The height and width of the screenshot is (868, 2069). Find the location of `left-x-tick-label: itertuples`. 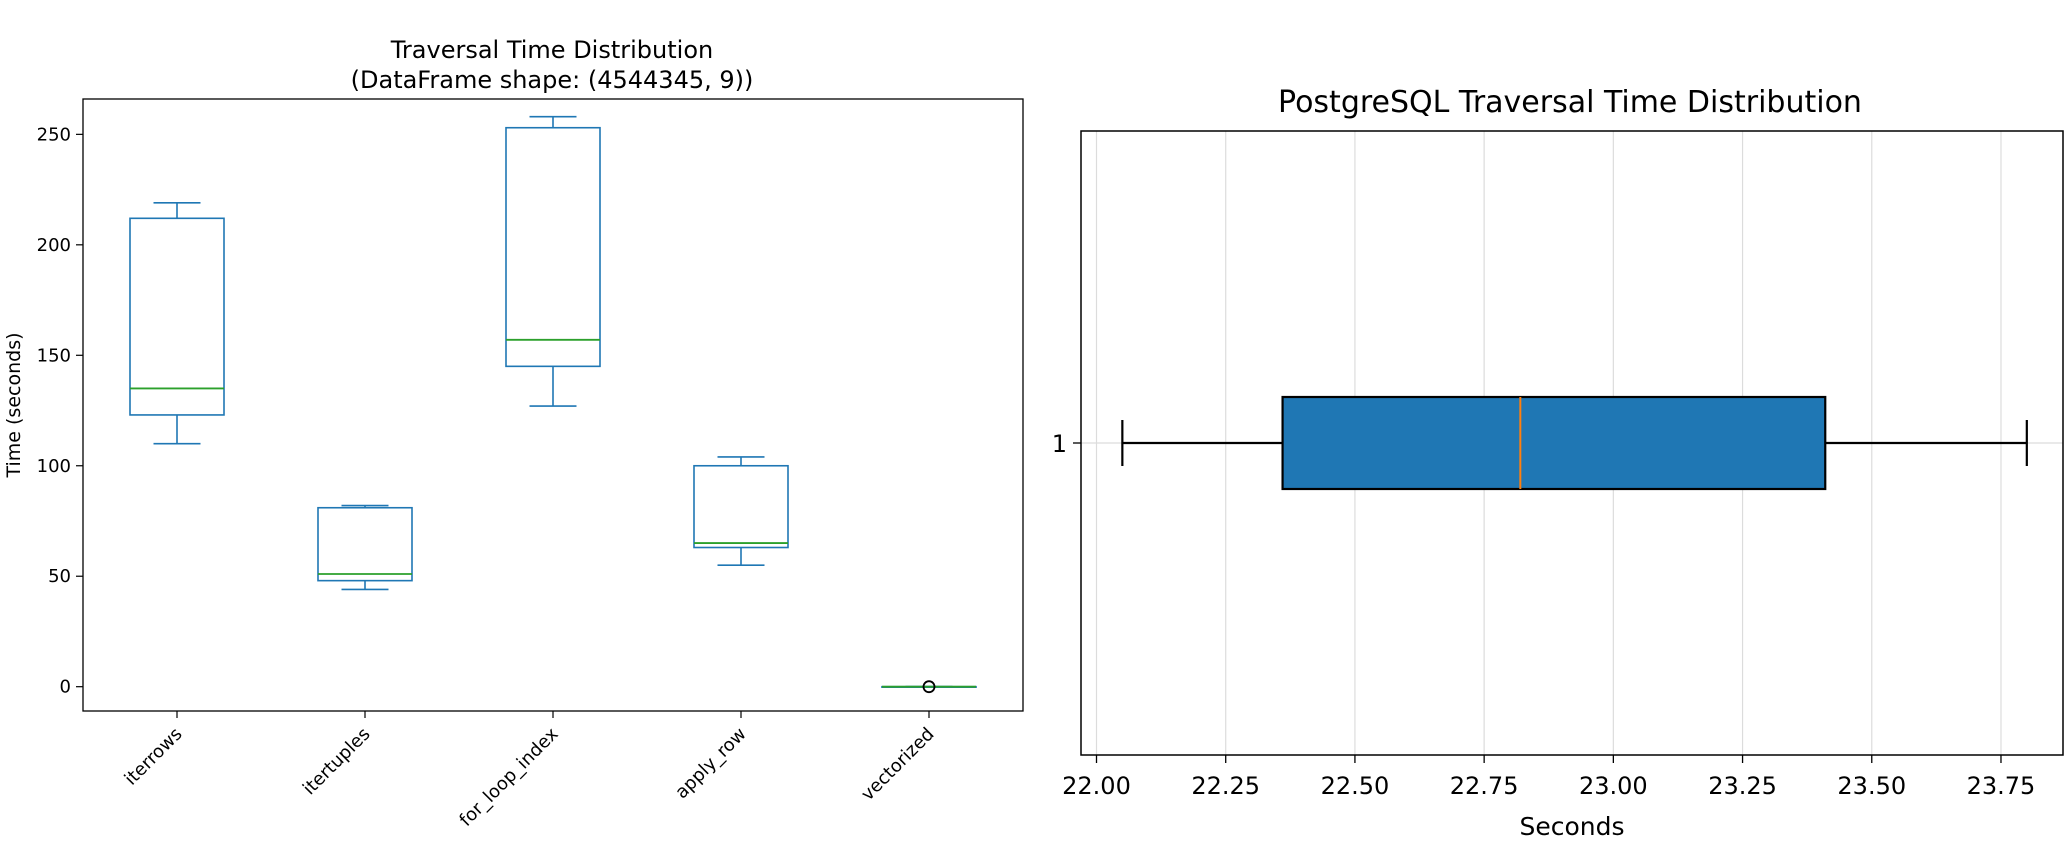

left-x-tick-label: itertuples is located at coordinates (337, 762).